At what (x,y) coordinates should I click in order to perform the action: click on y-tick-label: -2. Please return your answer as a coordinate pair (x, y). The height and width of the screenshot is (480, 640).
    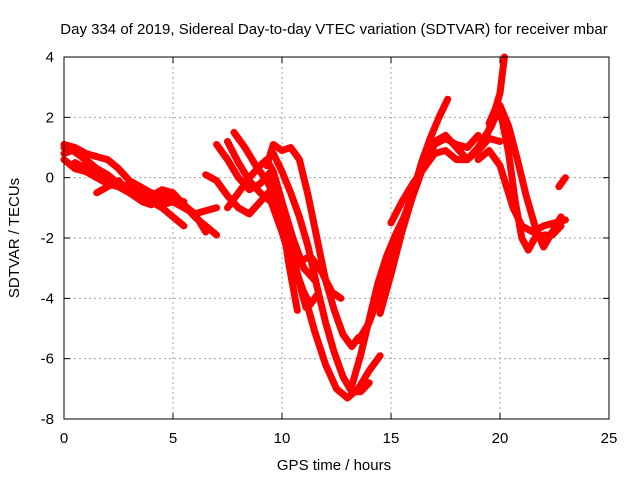
    Looking at the image, I should click on (47, 238).